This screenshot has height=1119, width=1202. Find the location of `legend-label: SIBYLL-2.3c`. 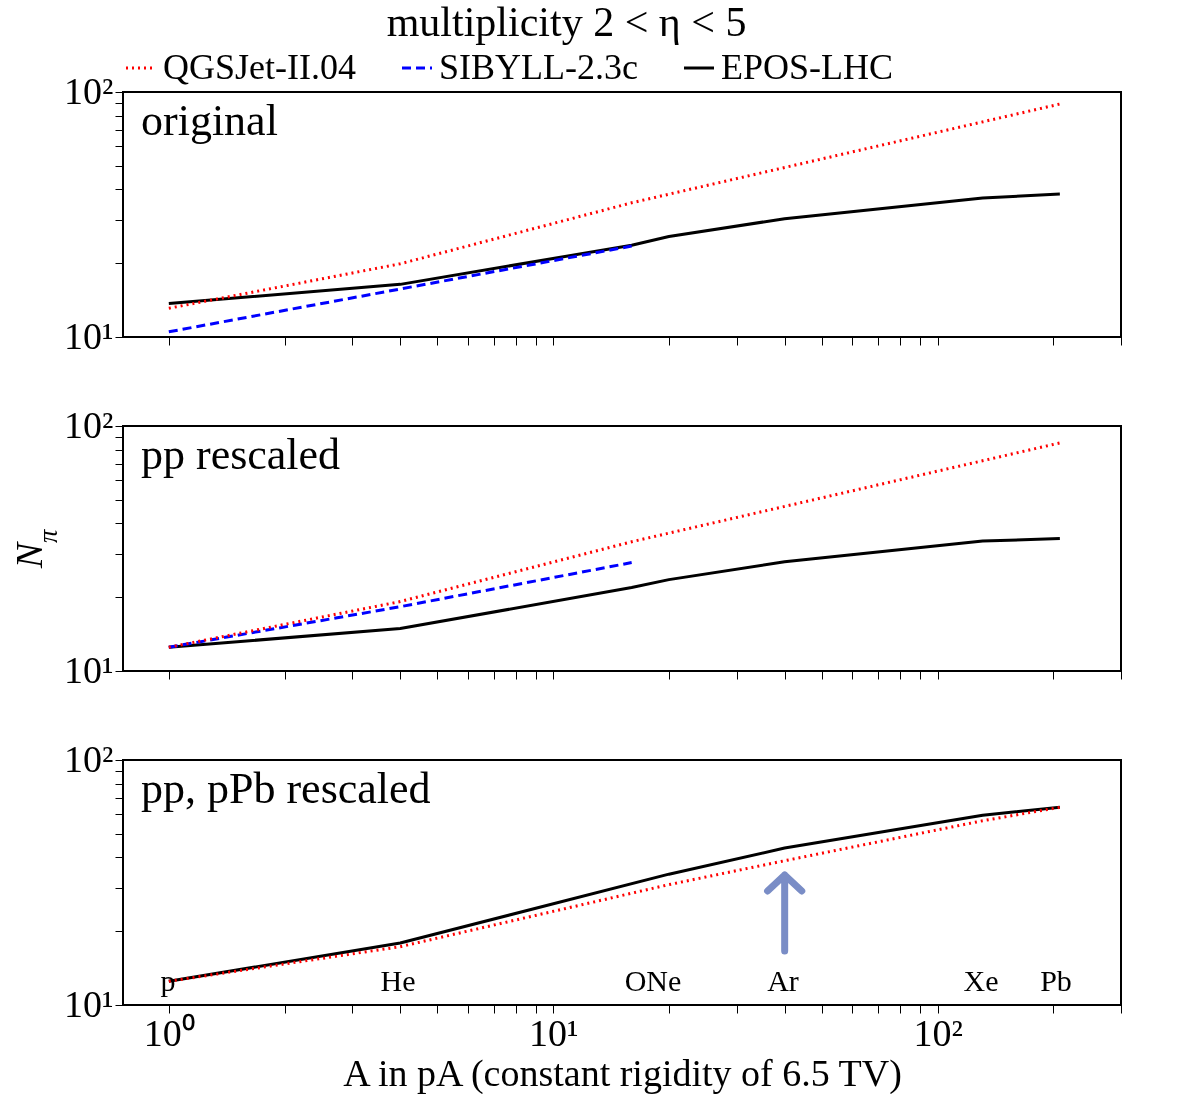

legend-label: SIBYLL-2.3c is located at coordinates (538, 67).